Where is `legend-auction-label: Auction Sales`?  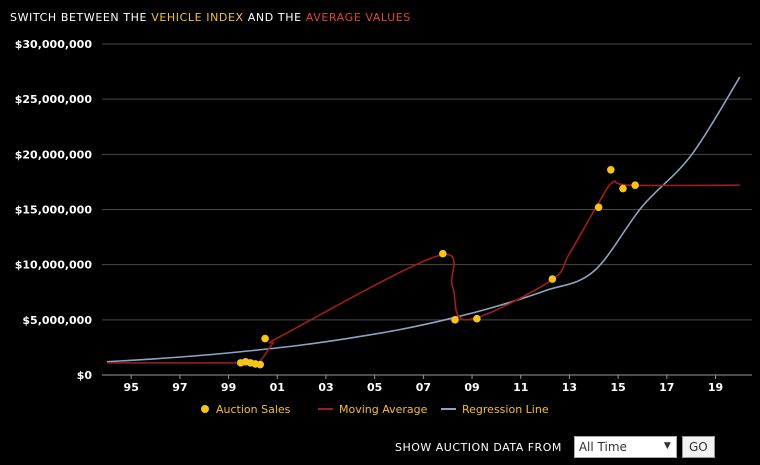 legend-auction-label: Auction Sales is located at coordinates (253, 409).